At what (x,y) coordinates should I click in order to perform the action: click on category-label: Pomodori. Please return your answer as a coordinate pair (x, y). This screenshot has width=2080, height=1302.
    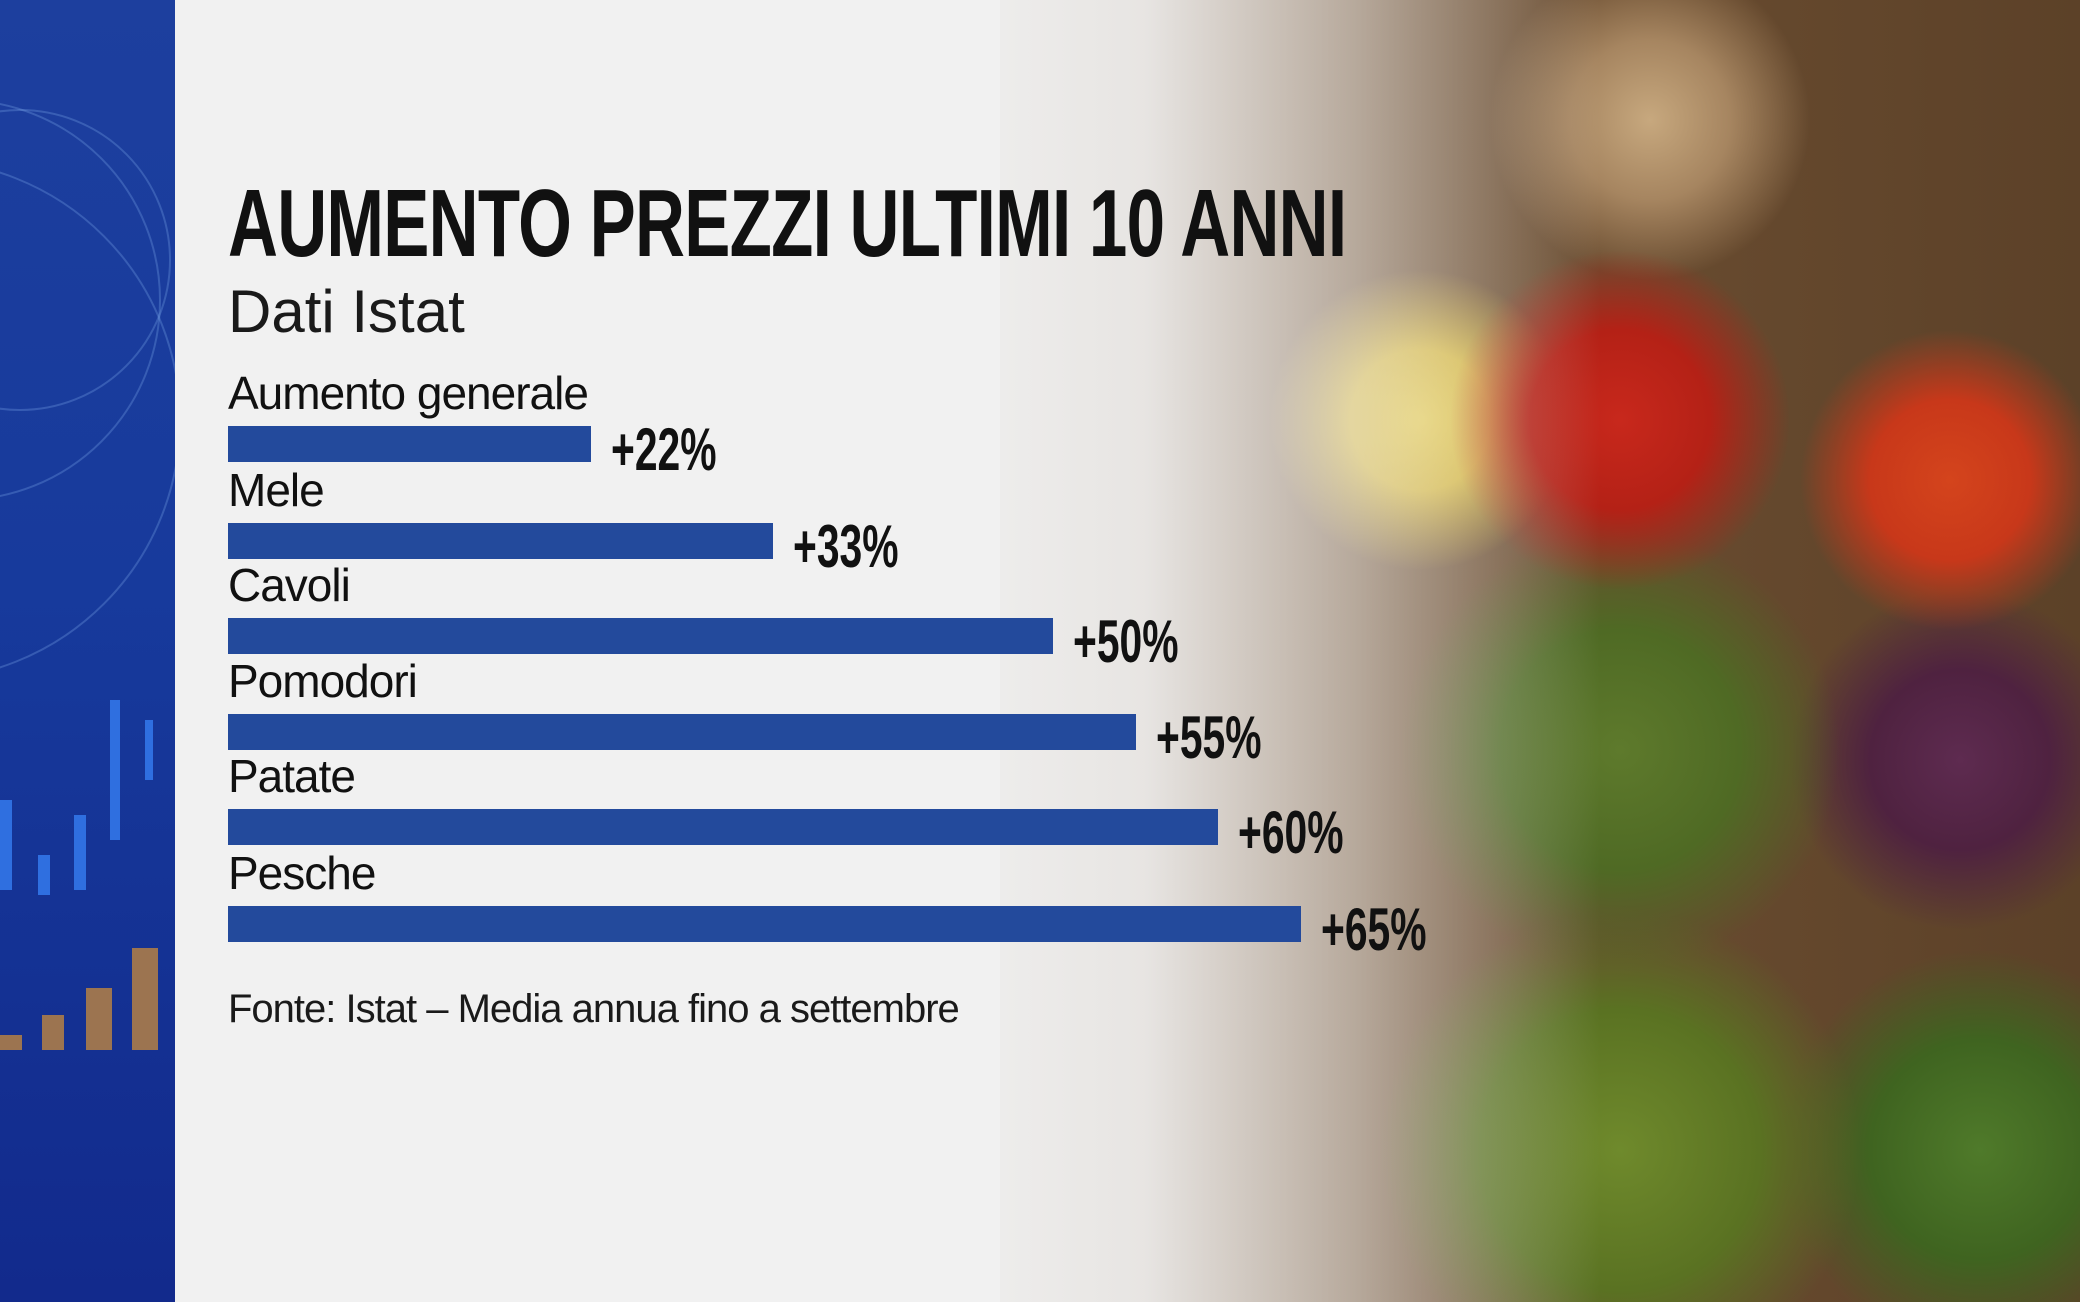
    Looking at the image, I should click on (323, 681).